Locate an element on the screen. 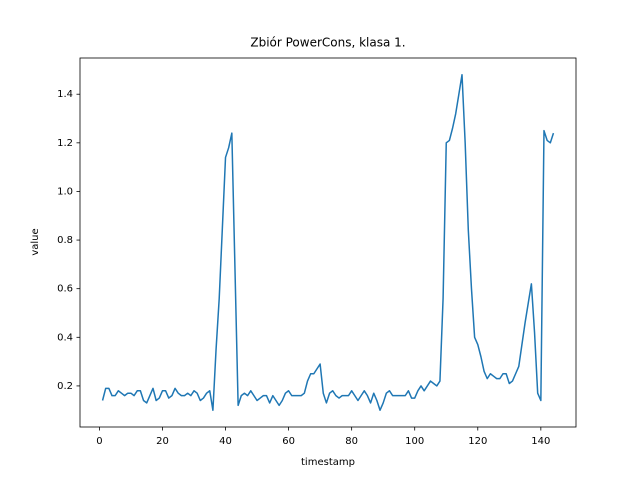 The image size is (640, 480). x-tick-label: 20 is located at coordinates (162, 441).